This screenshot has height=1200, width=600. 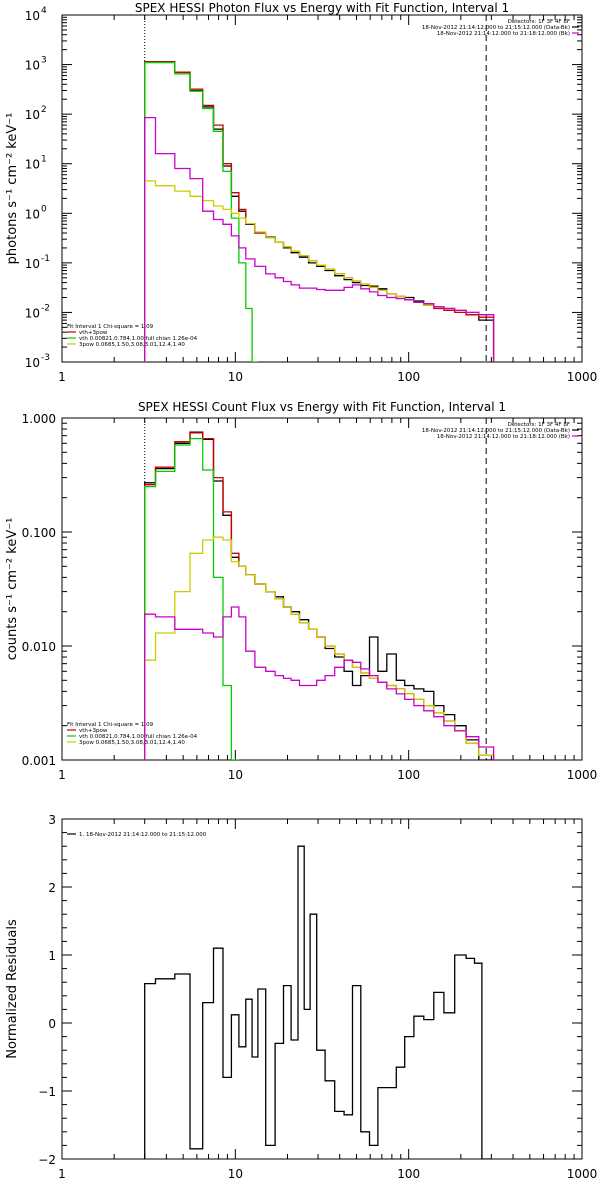 I want to click on y-tick-label-exponent: -2, so click(x=45, y=308).